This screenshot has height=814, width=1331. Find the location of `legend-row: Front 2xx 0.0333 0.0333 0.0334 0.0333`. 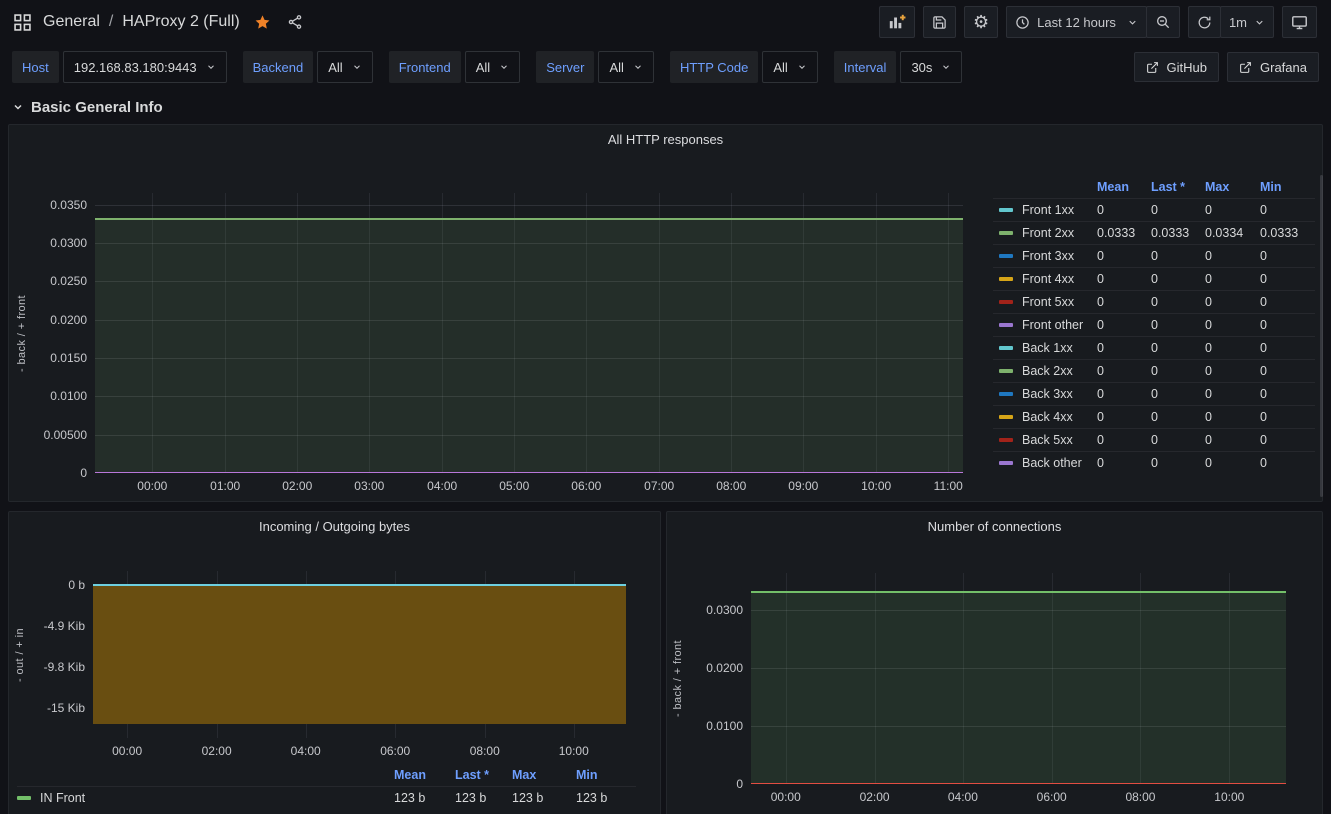

legend-row: Front 2xx 0.0333 0.0333 0.0334 0.0333 is located at coordinates (1154, 232).